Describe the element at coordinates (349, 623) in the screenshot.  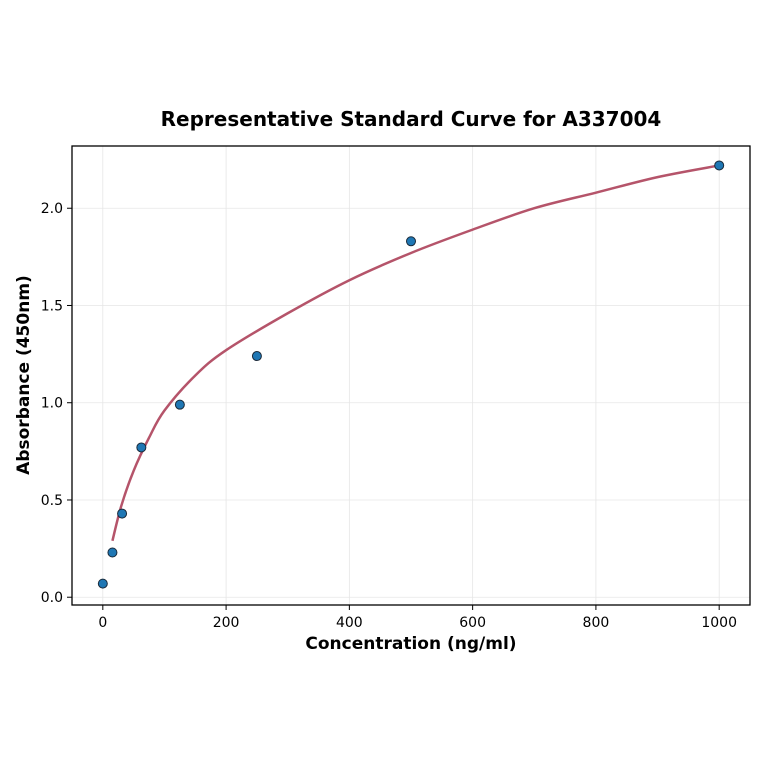
I see `x-tick-label: 400` at that location.